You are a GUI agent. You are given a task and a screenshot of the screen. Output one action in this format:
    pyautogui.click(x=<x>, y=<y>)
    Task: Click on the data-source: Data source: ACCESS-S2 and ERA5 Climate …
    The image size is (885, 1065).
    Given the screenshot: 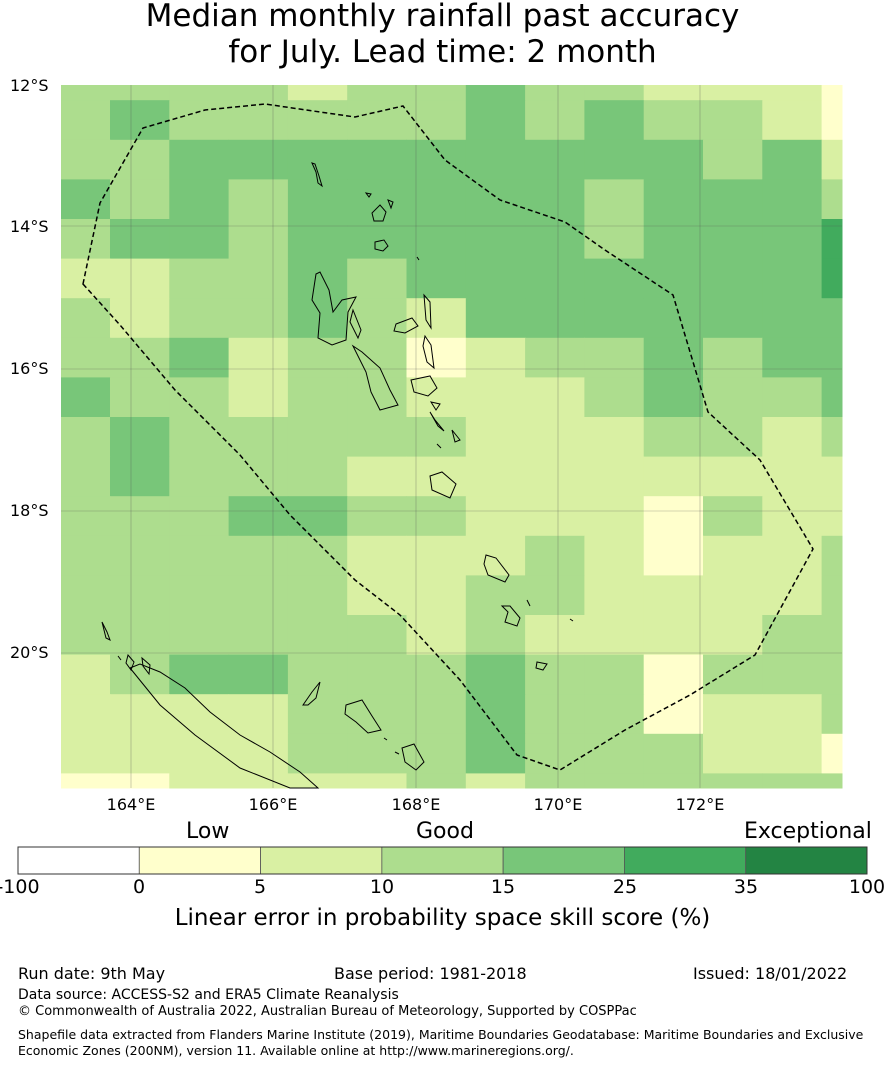 What is the action you would take?
    pyautogui.click(x=208, y=995)
    